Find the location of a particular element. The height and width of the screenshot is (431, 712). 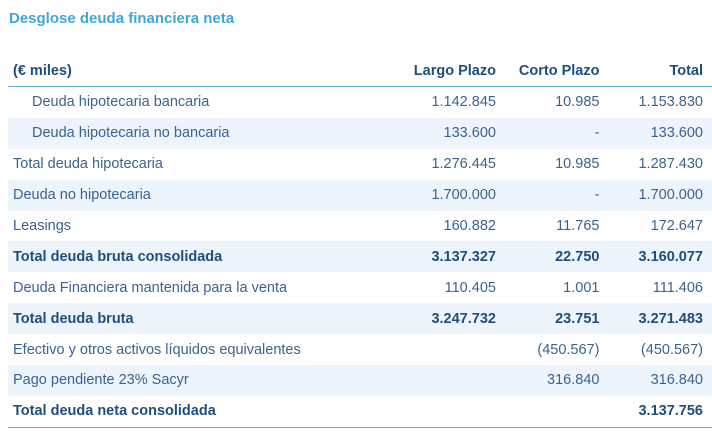

header-total: Total is located at coordinates (655, 71).